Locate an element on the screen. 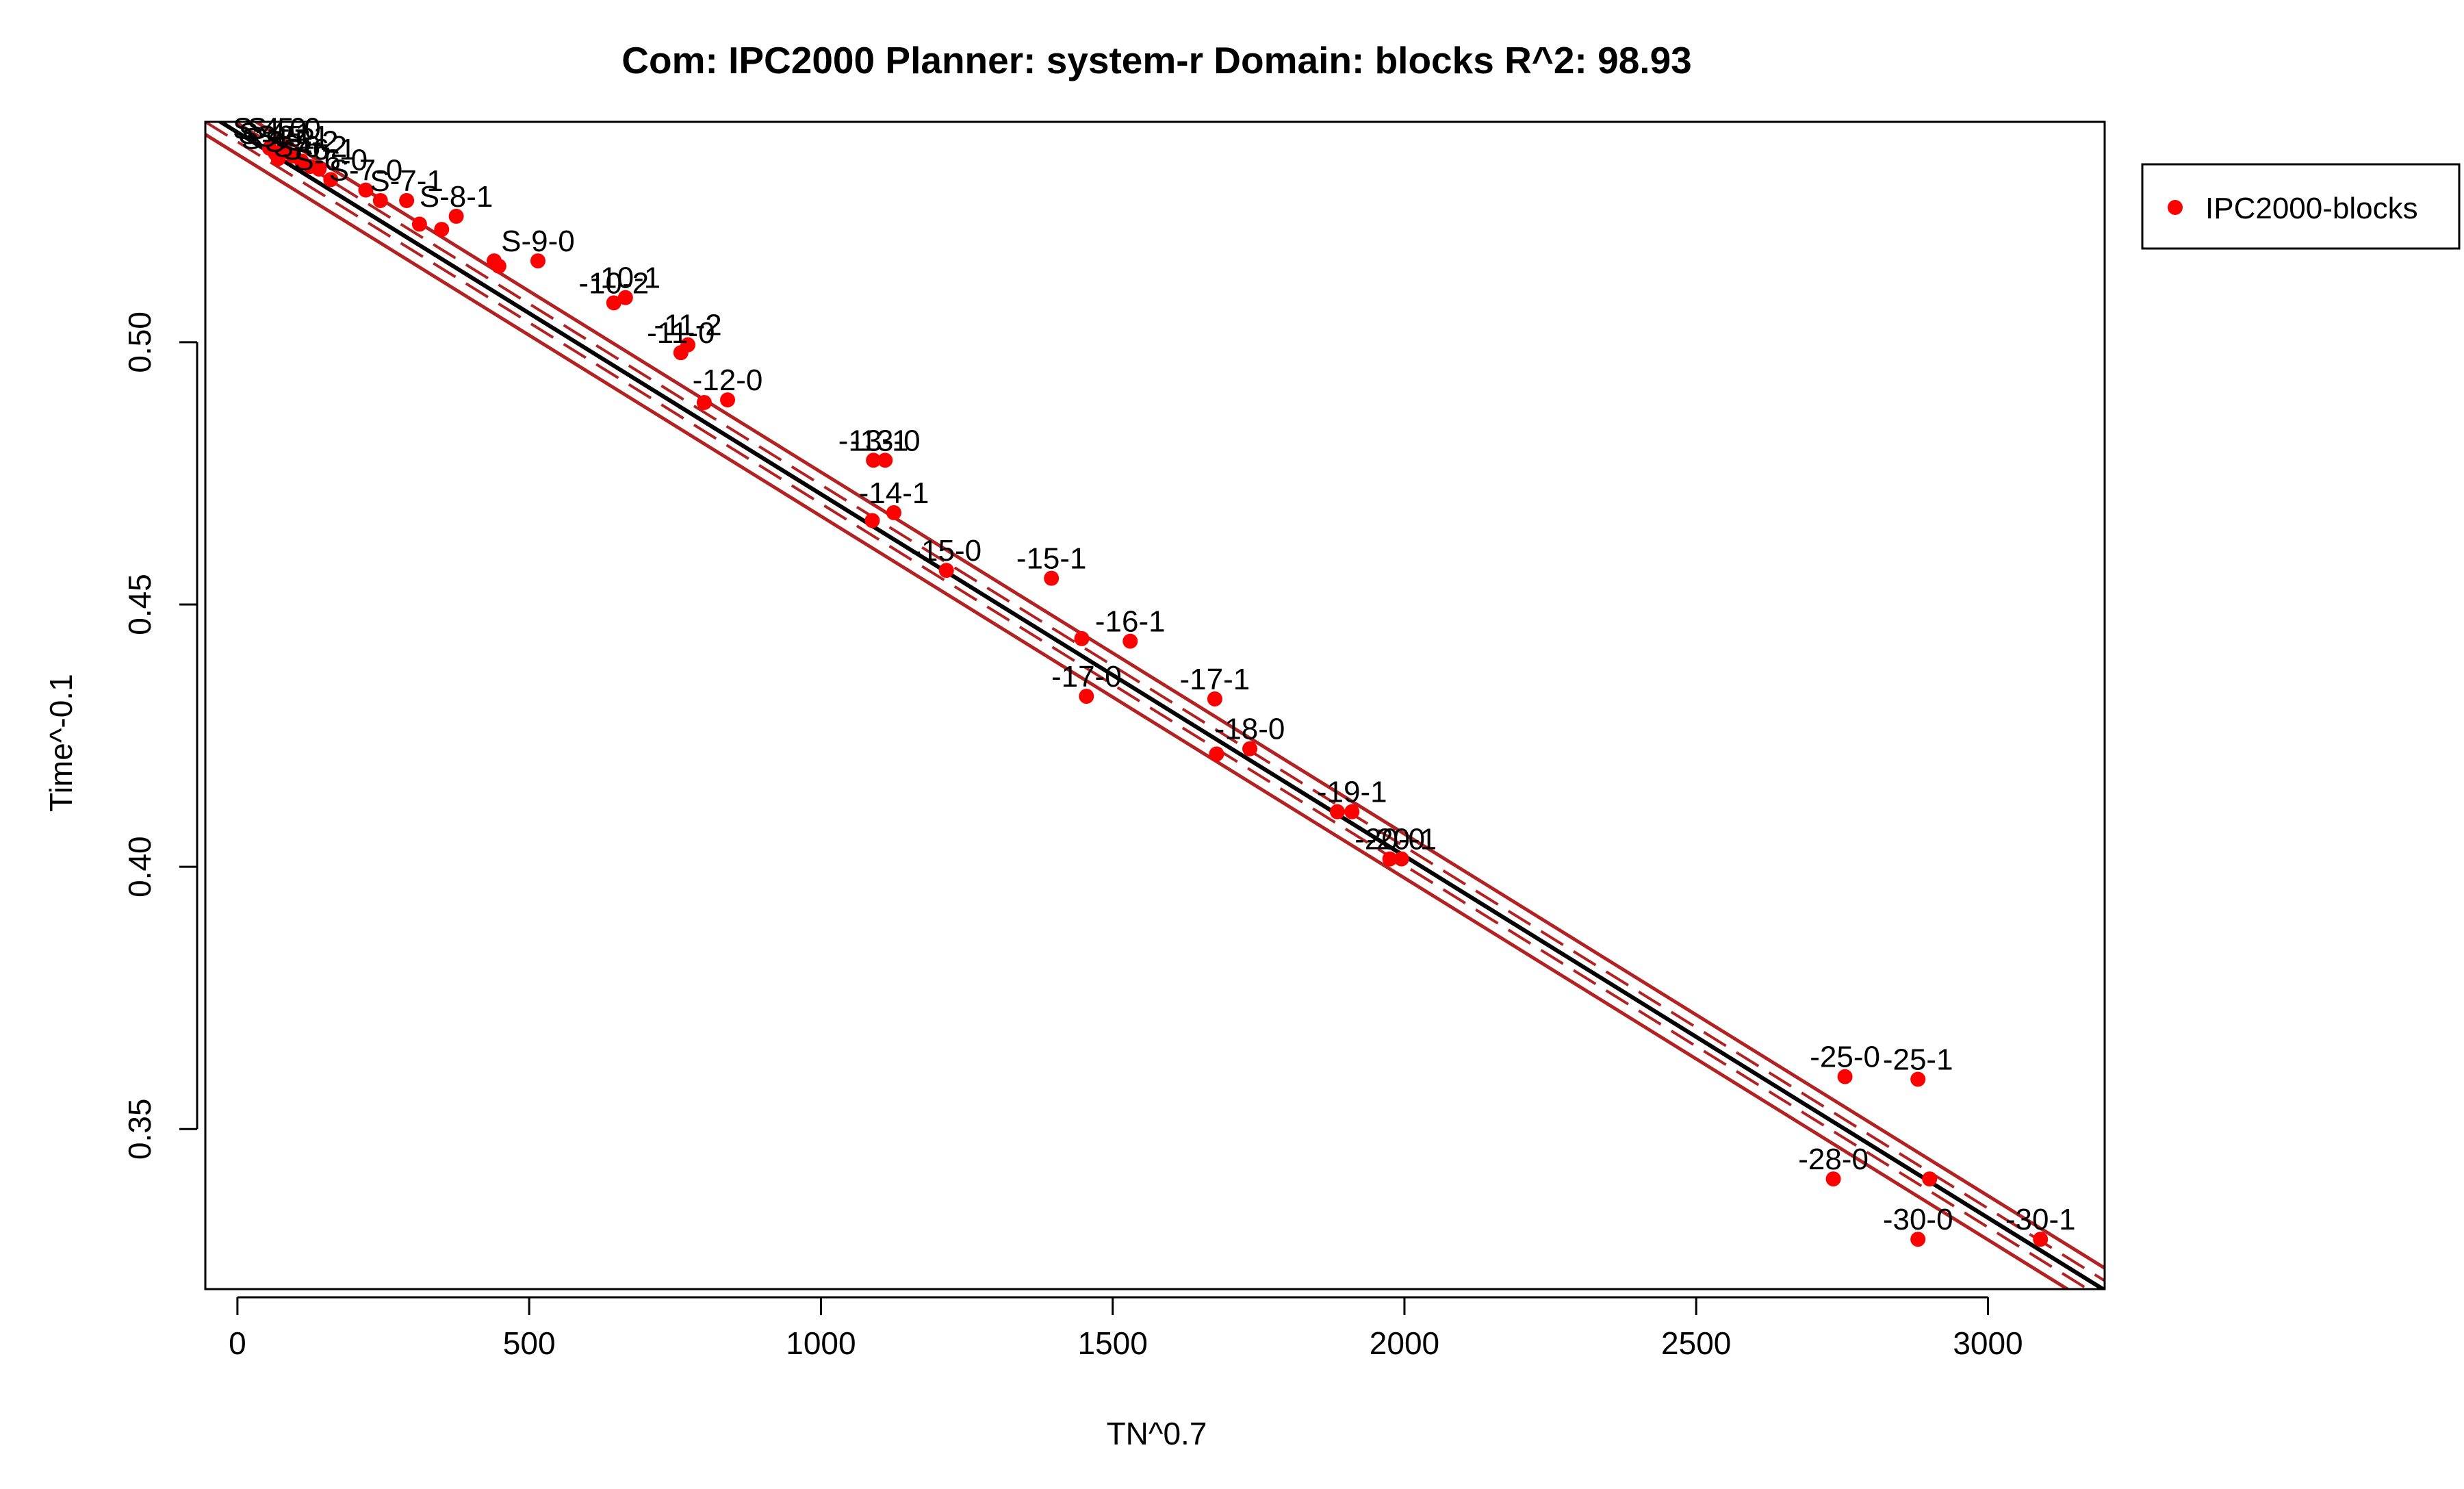 Image resolution: width=2464 pixels, height=1489 pixels. data-point-label: -10-1 is located at coordinates (625, 278).